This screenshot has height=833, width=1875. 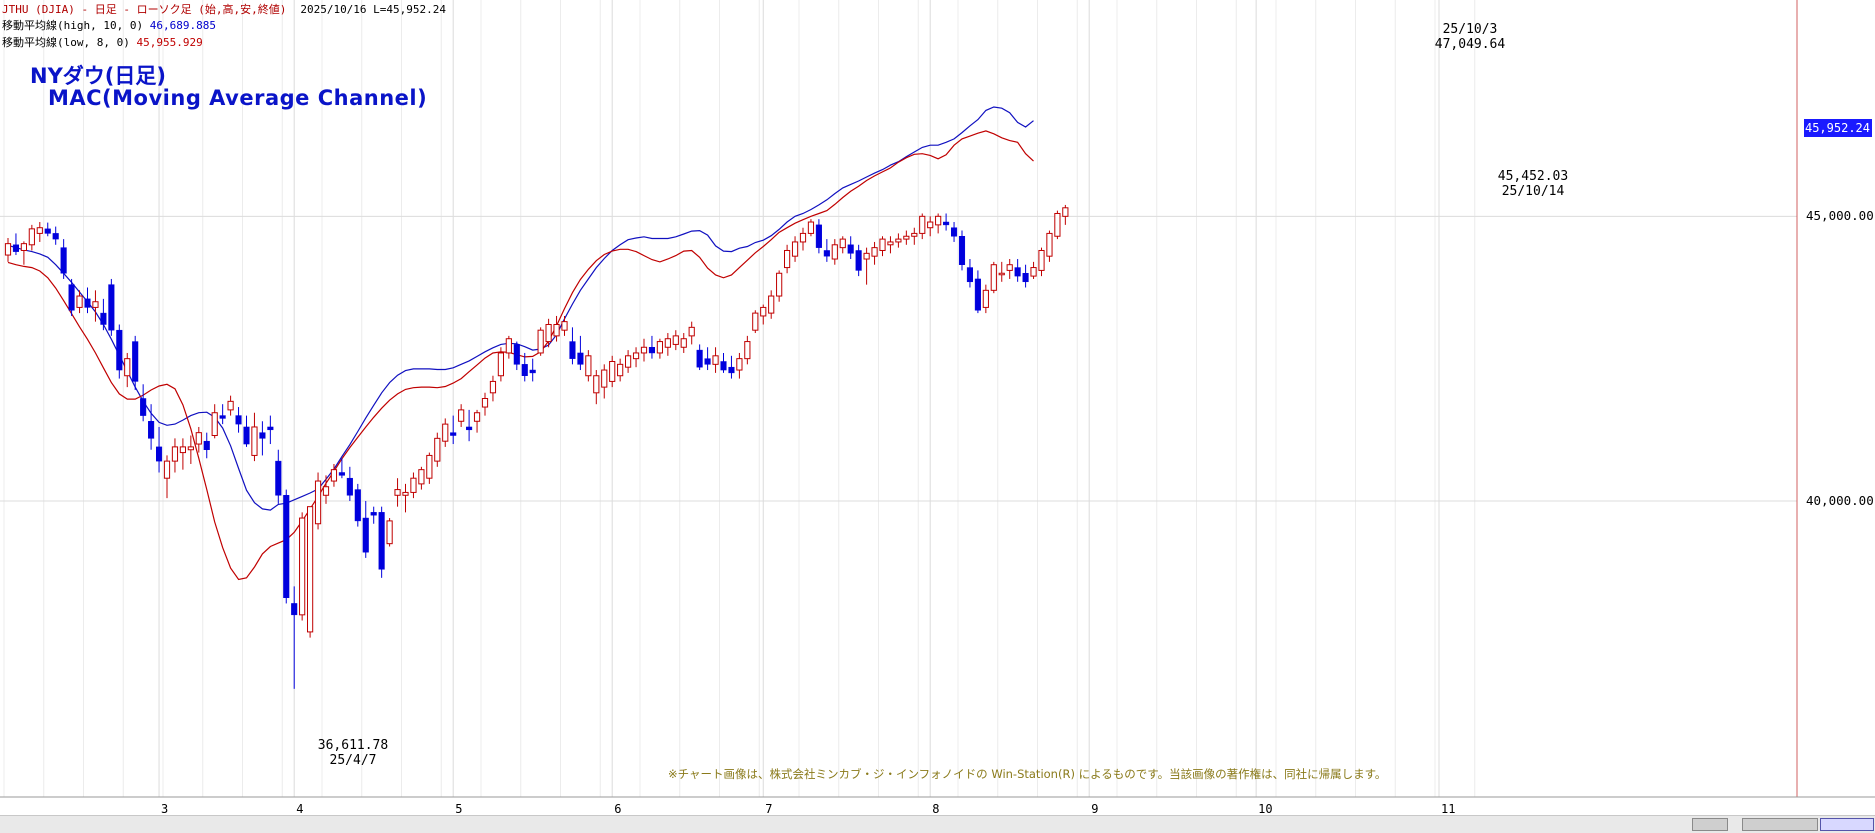 What do you see at coordinates (353, 760) in the screenshot?
I see `apr-low-annotation-date: 25/4/7` at bounding box center [353, 760].